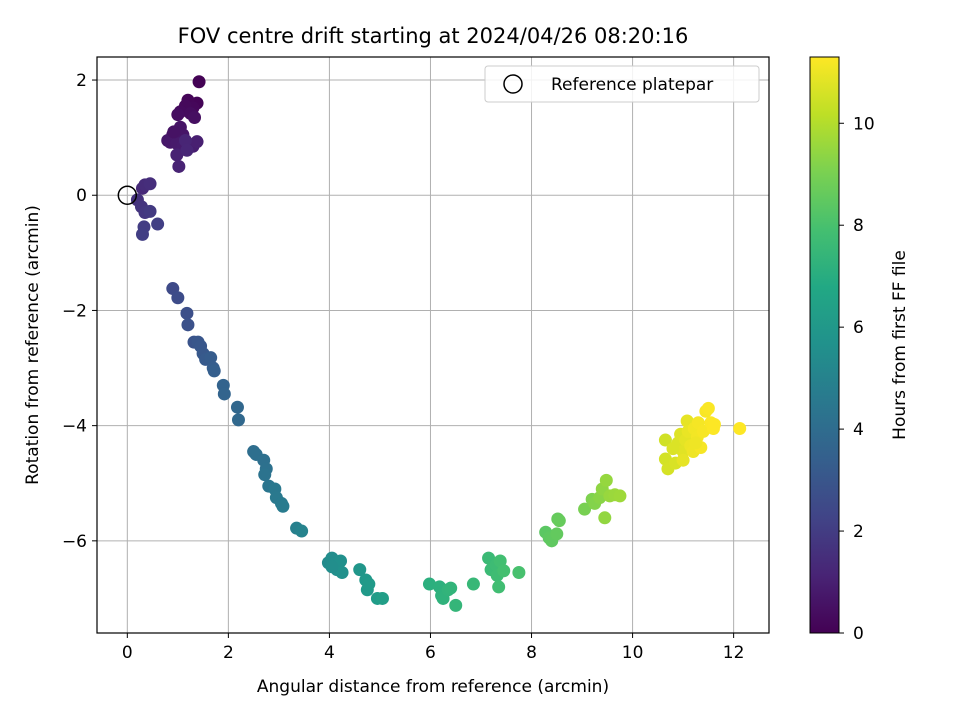 This screenshot has width=960, height=720. I want to click on legend-box, so click(622, 84).